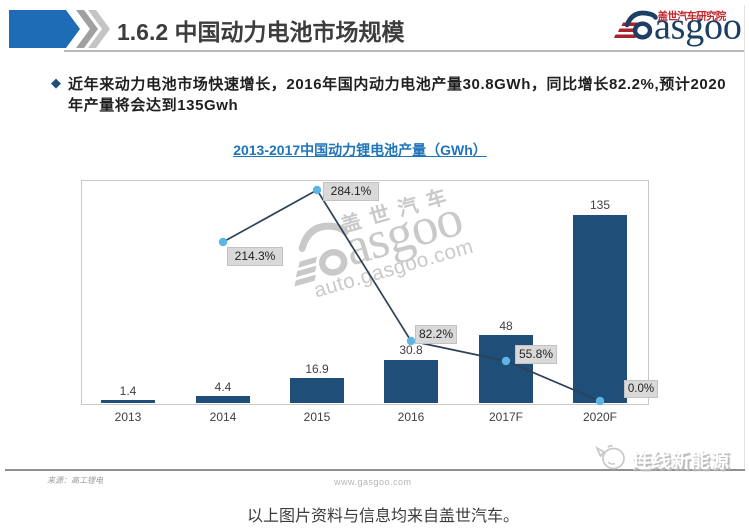 The width and height of the screenshot is (749, 529). What do you see at coordinates (692, 16) in the screenshot?
I see `svg-text: 盖世汽车研究院` at bounding box center [692, 16].